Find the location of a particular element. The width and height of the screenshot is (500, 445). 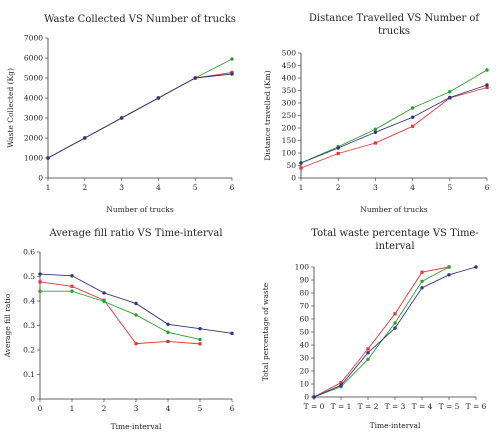

y-tick-label: 0.1 is located at coordinates (29, 374).